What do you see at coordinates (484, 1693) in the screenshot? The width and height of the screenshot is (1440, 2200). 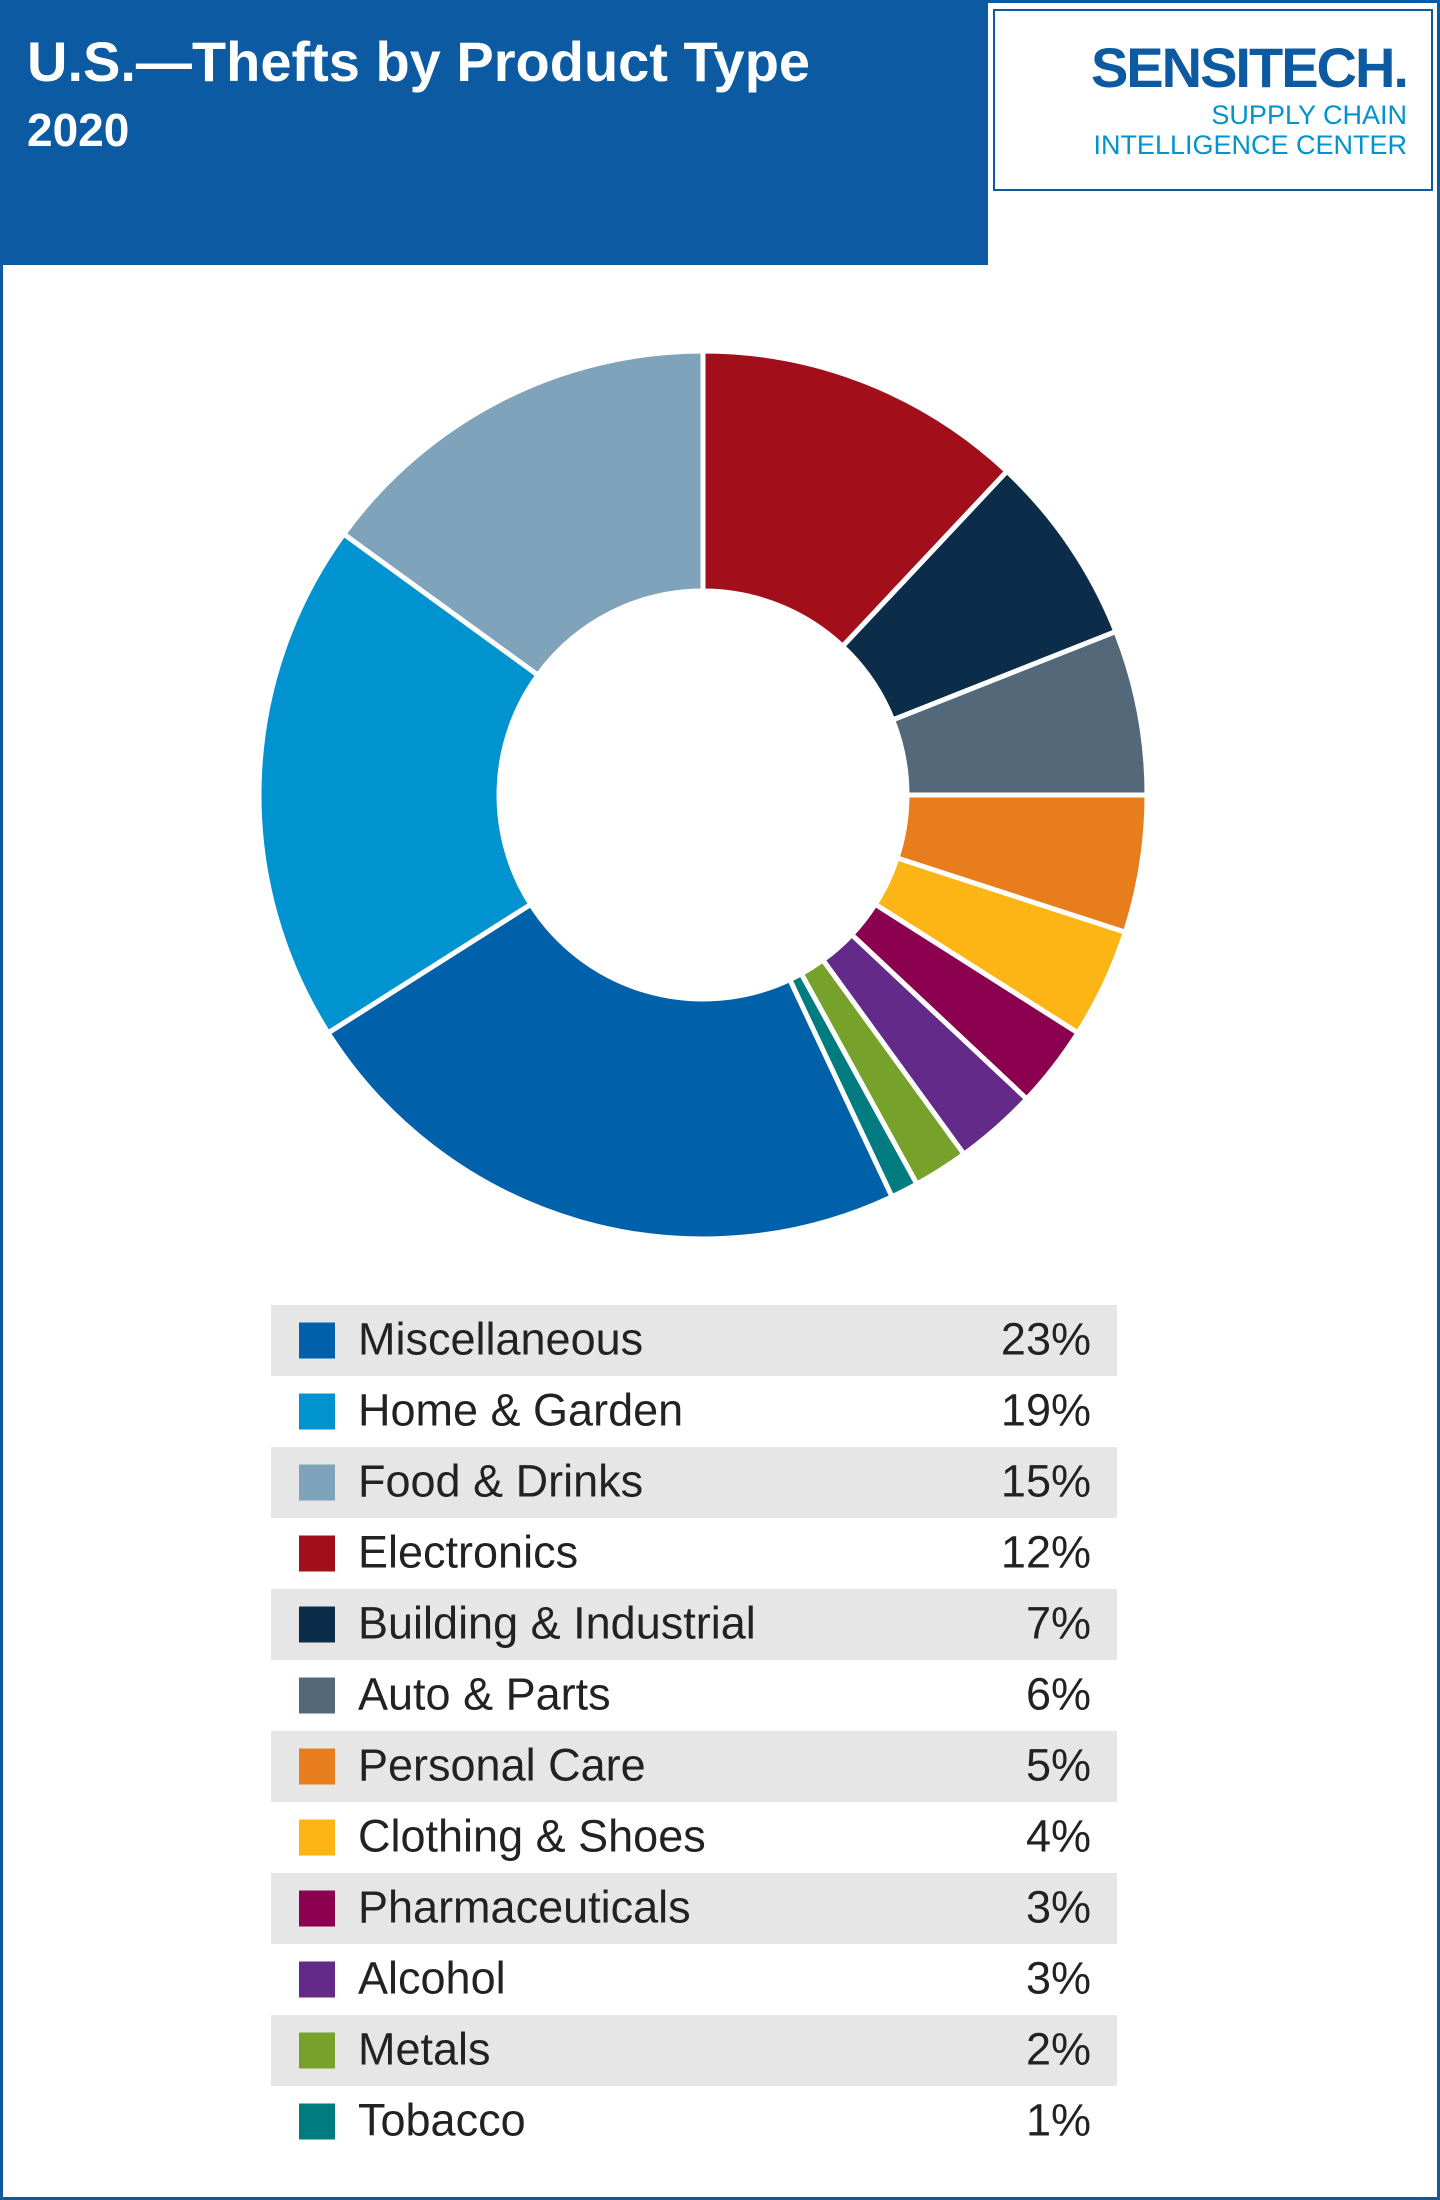 I see `legend-label: Auto & Parts` at bounding box center [484, 1693].